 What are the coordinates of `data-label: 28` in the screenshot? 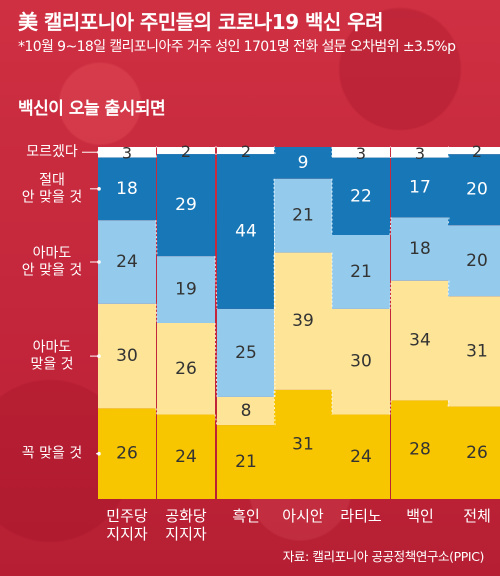 It's located at (420, 450).